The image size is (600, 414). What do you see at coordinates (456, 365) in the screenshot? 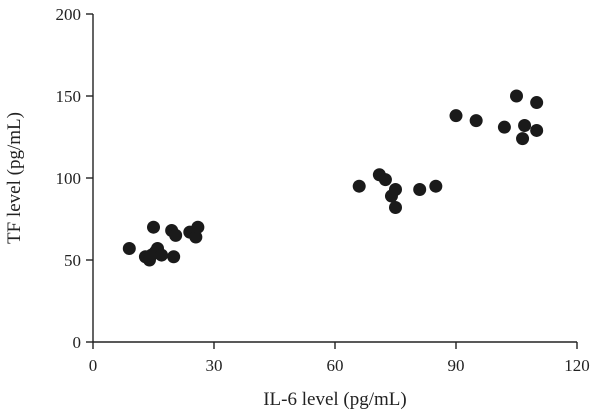
I see `x-tick-label: 90` at bounding box center [456, 365].